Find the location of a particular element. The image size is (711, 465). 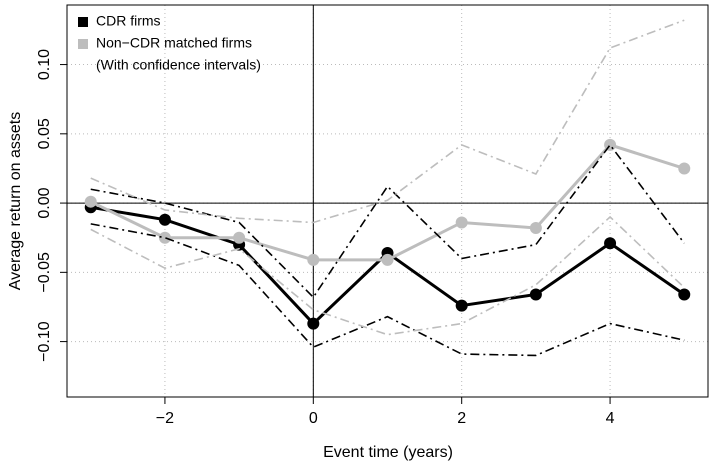

y-tick-label: 0.00 is located at coordinates (44, 202).